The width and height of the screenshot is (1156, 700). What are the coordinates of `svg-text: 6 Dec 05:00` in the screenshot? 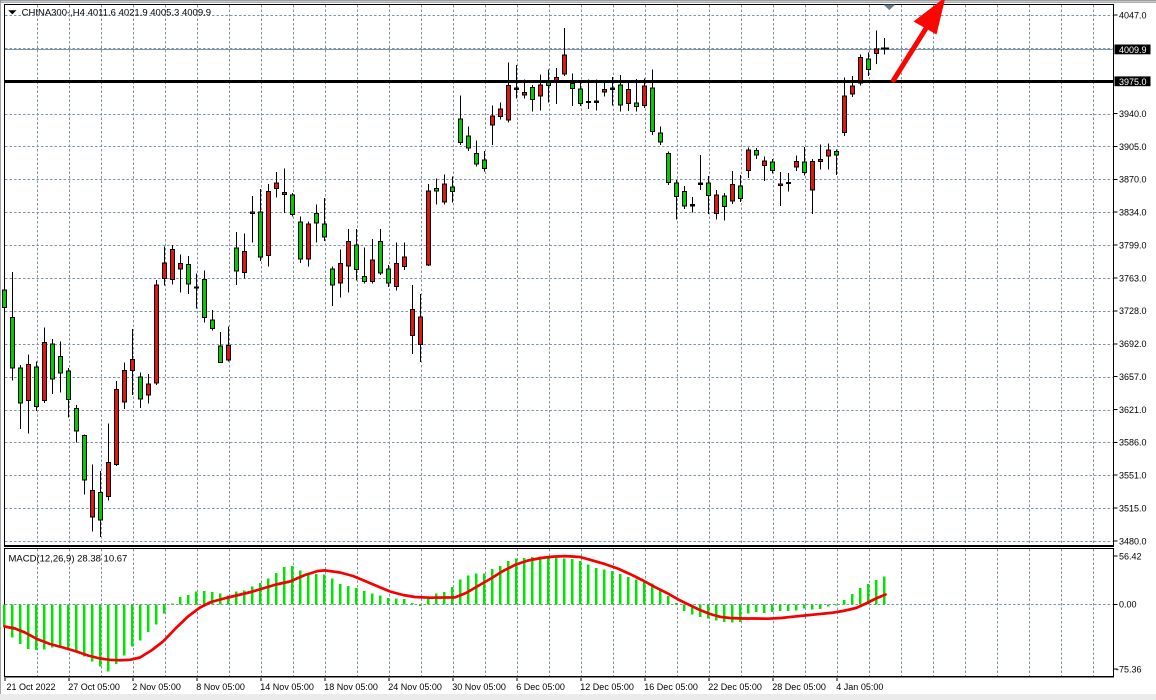 It's located at (540, 687).